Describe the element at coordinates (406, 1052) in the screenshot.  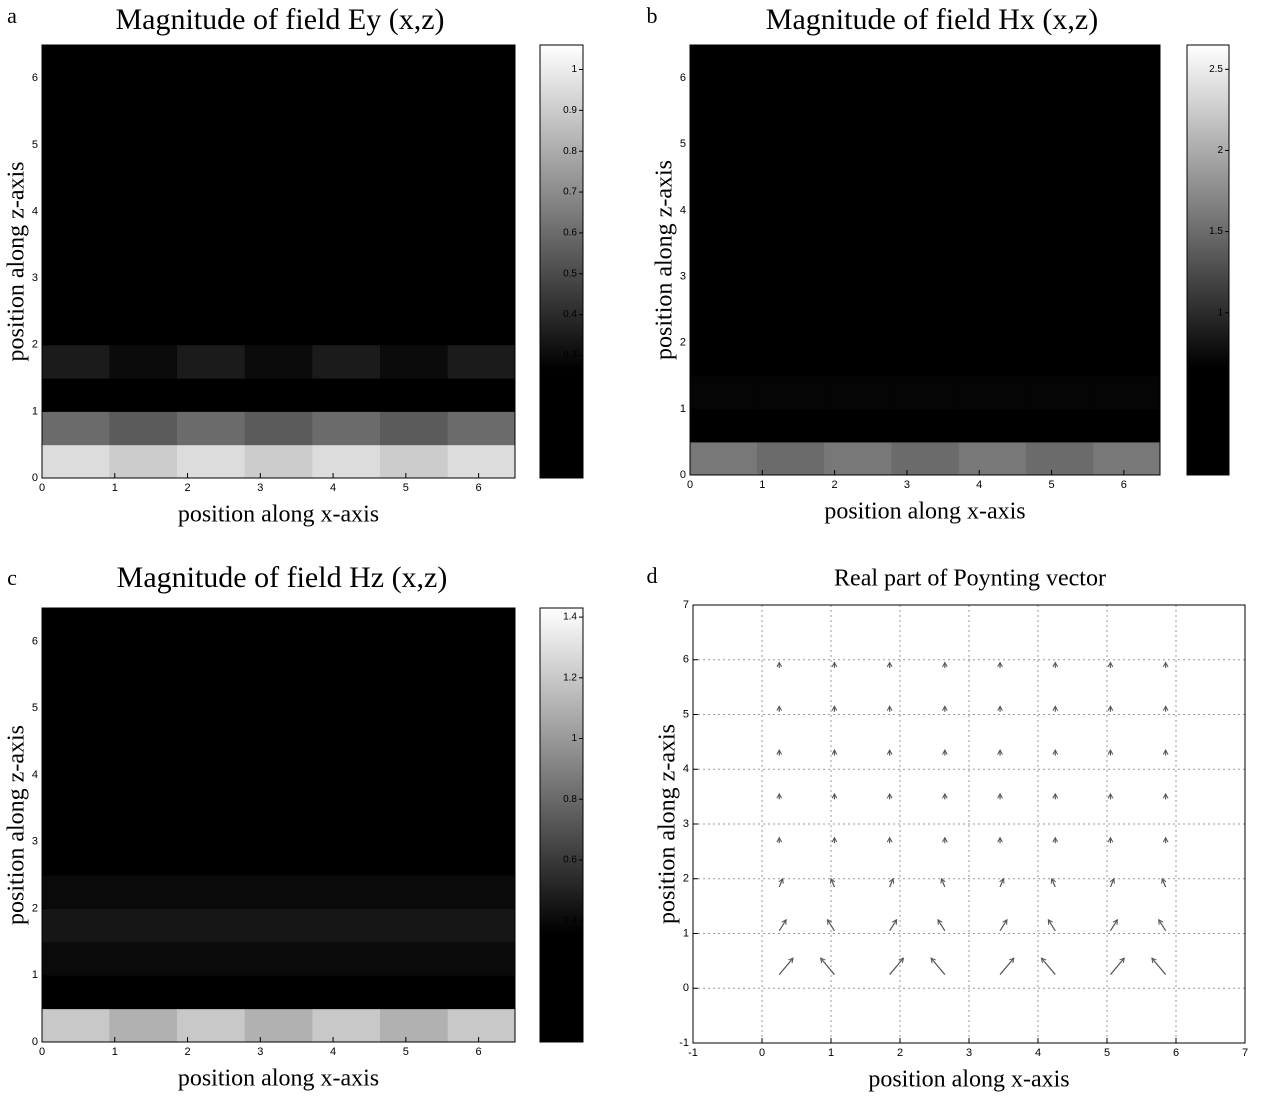
I see `x-tick-label: 5` at that location.